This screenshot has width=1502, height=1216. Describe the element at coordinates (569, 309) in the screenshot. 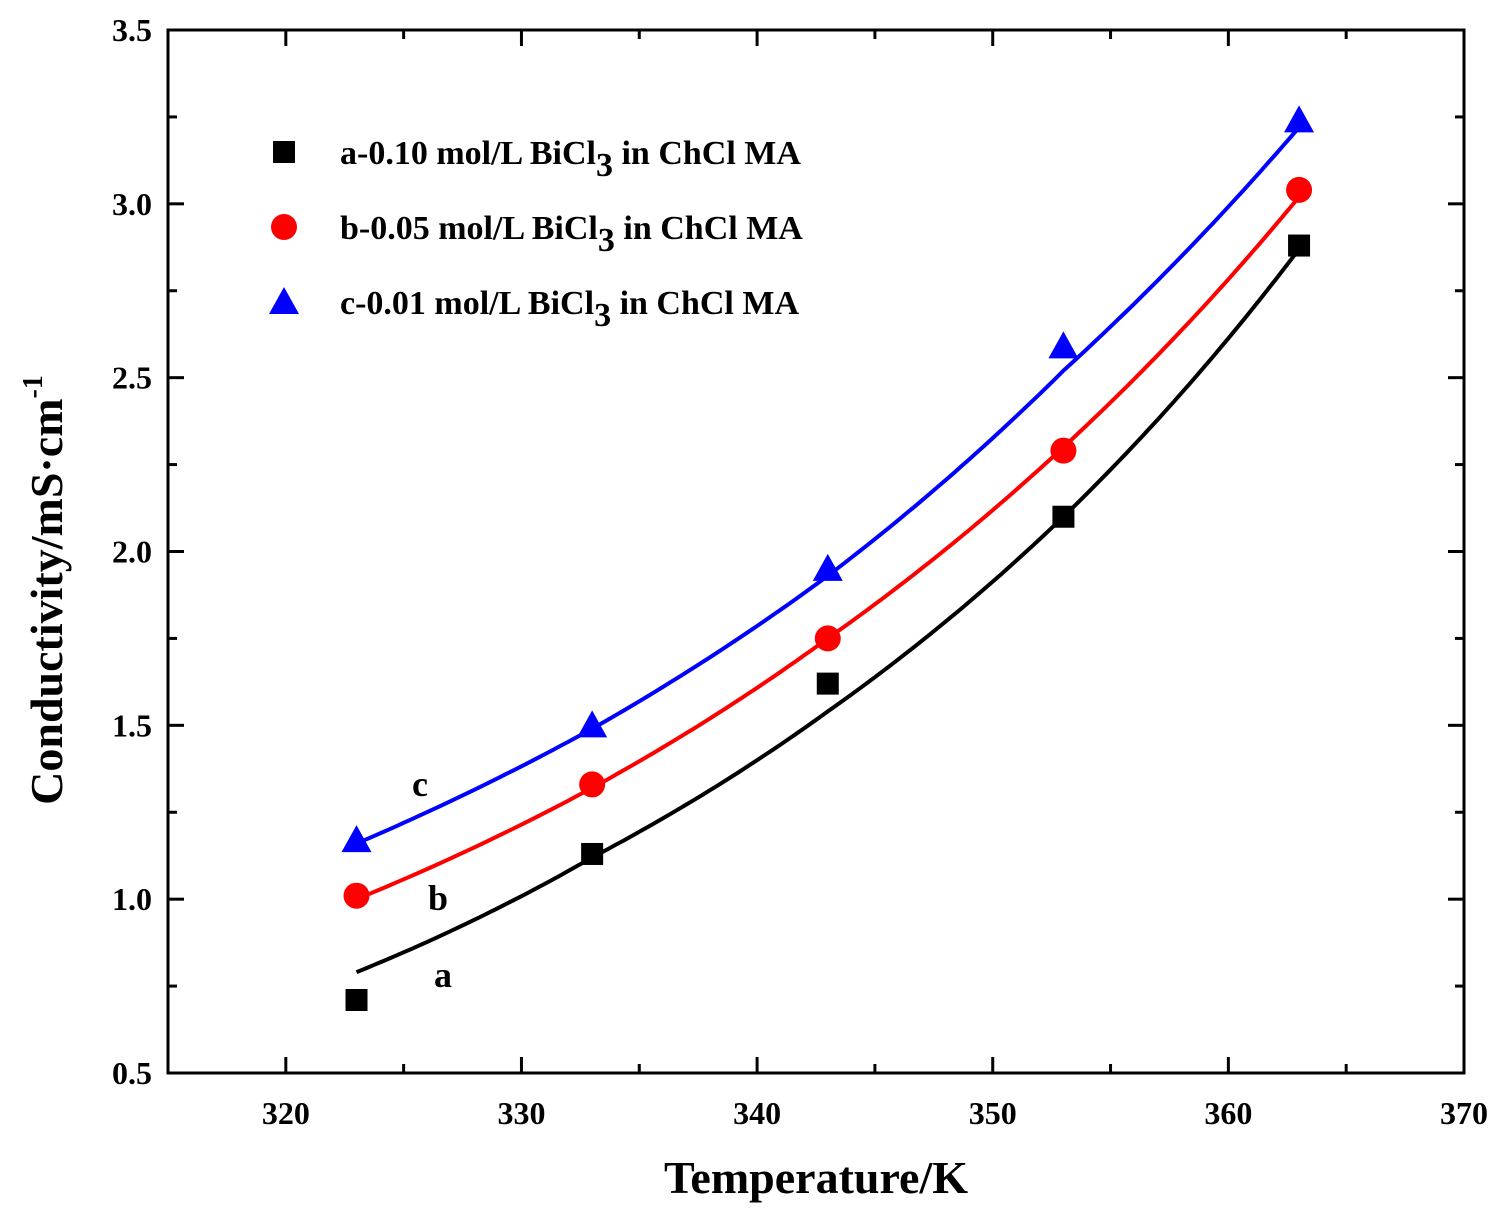

I see `legend-entry-c: c-0.01 mol/L BiCl3 in ChCl MA` at that location.